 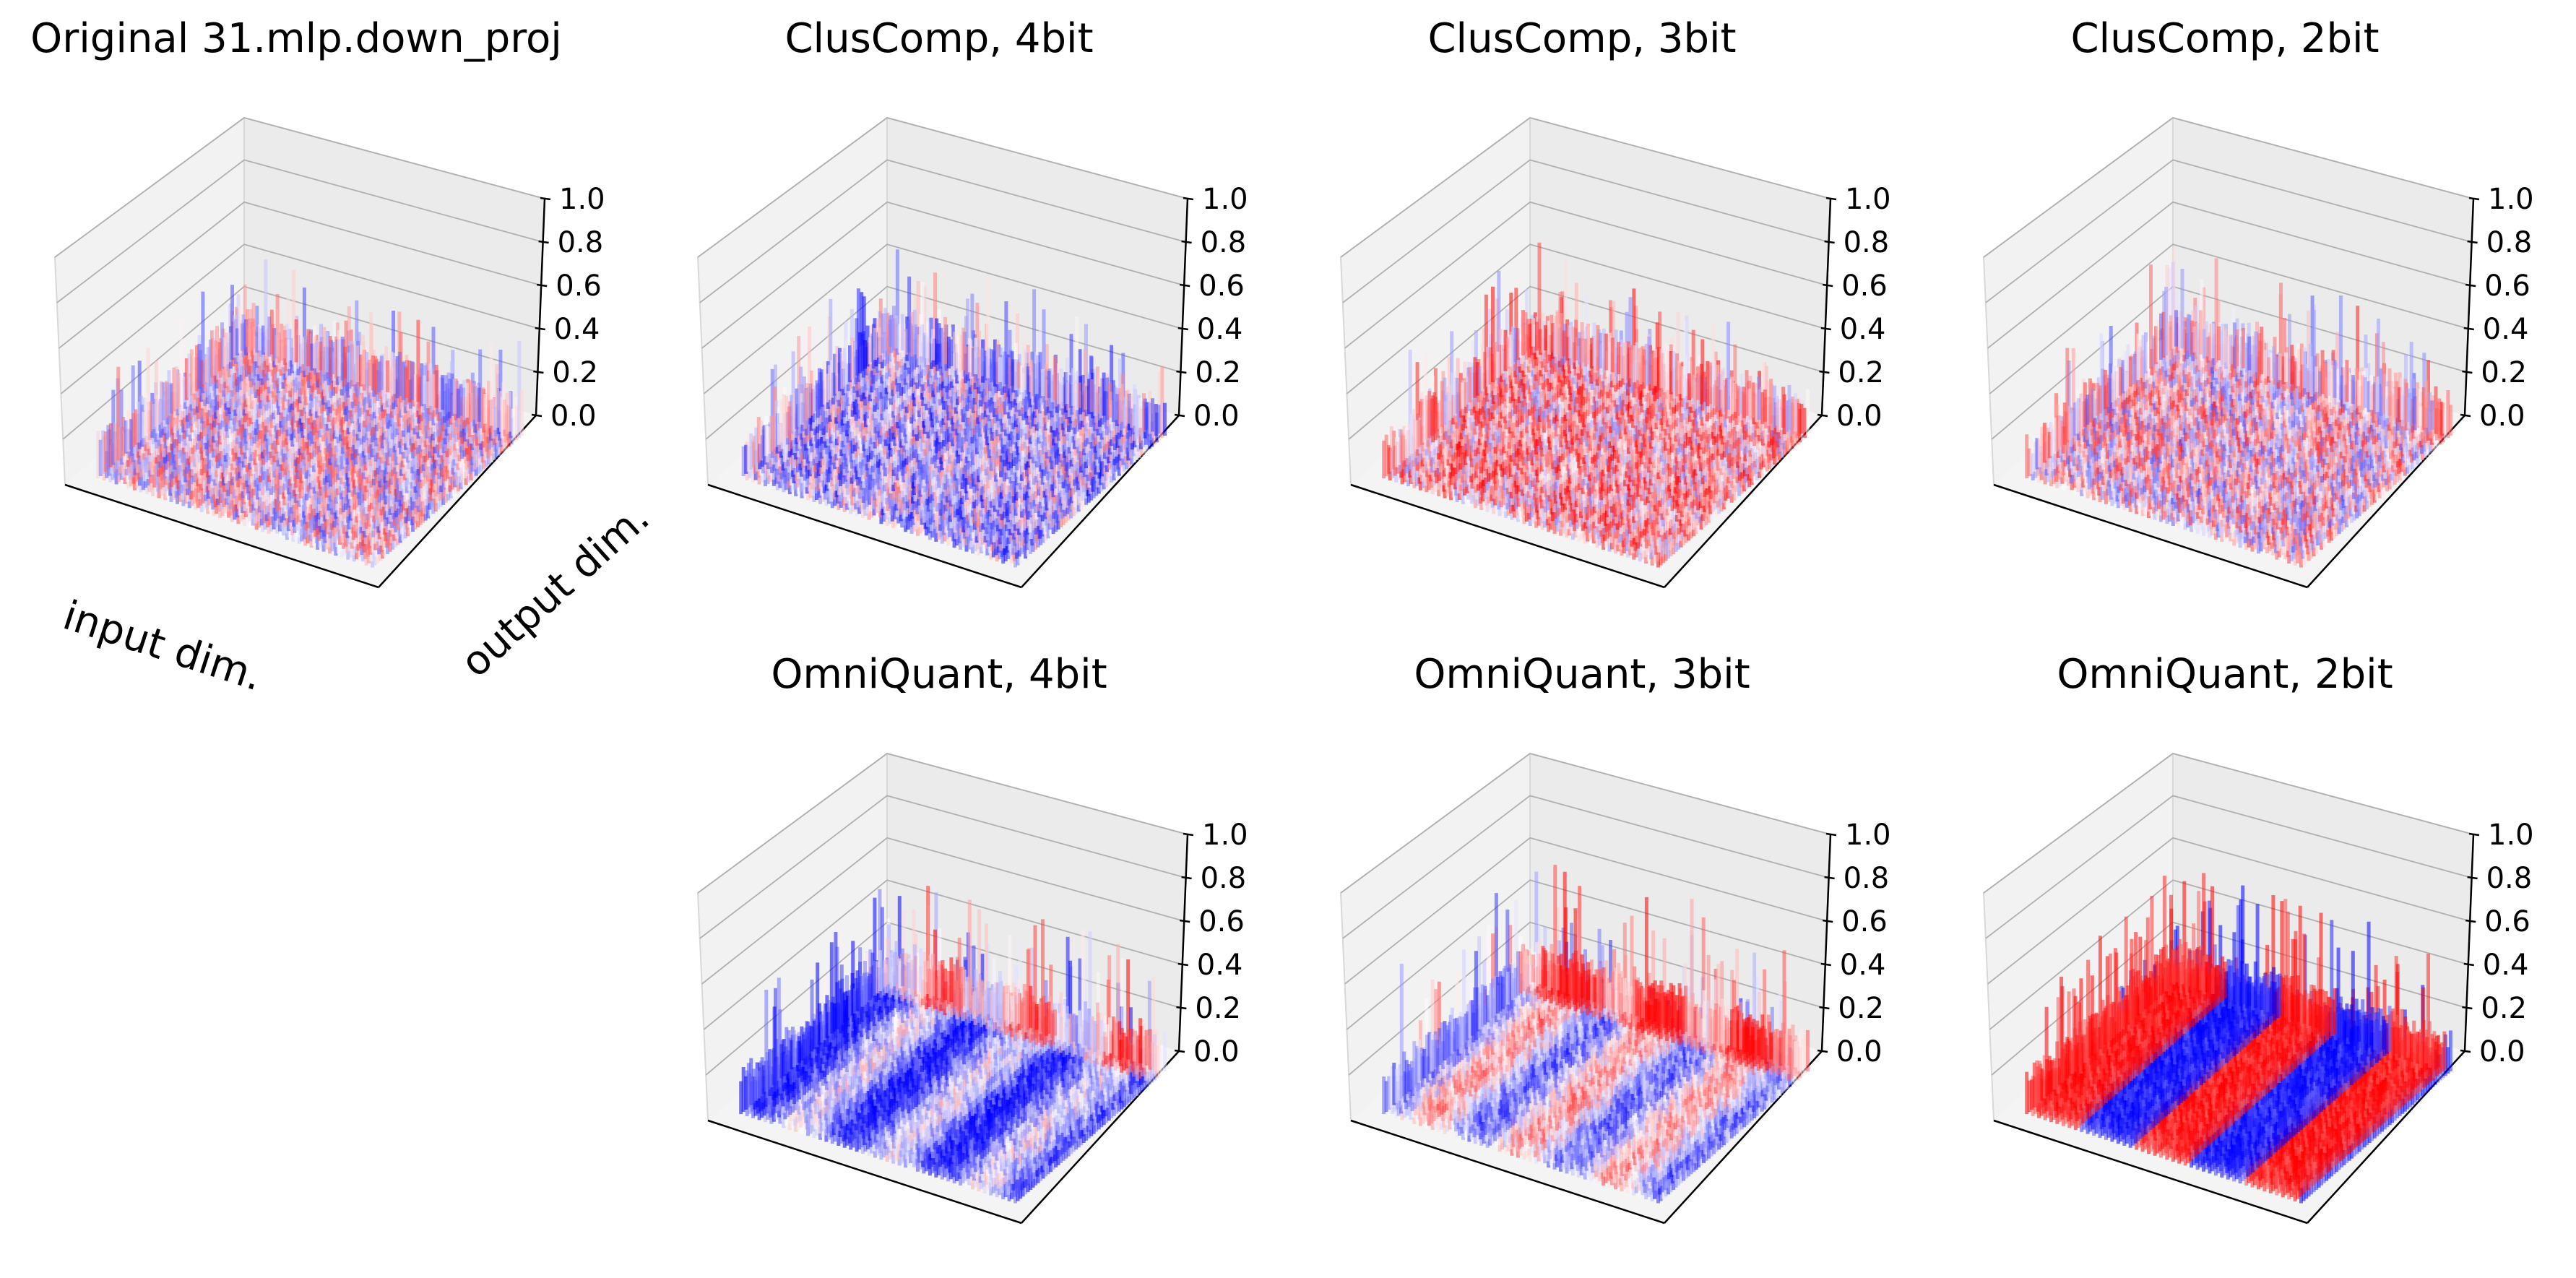 I want to click on panel-title: Original 31.mlp.down_proj, so click(x=296, y=38).